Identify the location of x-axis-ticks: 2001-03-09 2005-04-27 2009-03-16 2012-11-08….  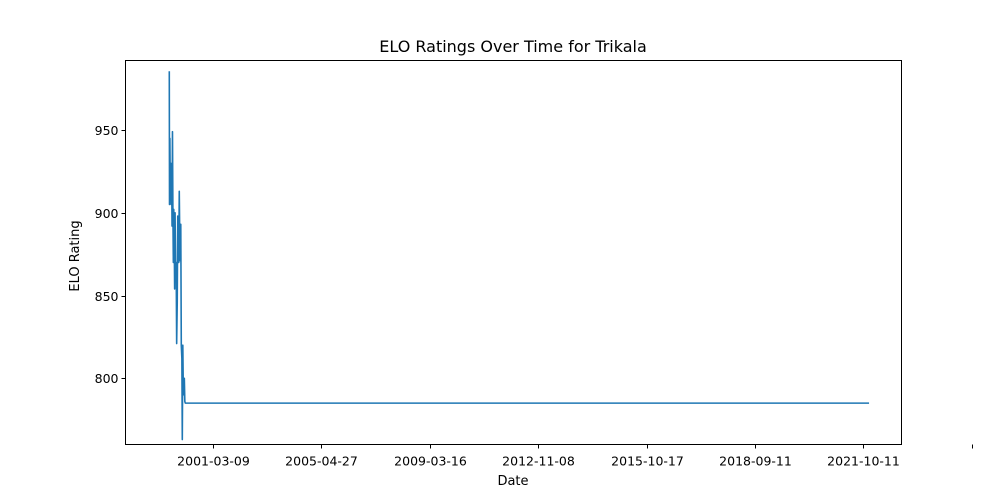
(575, 456).